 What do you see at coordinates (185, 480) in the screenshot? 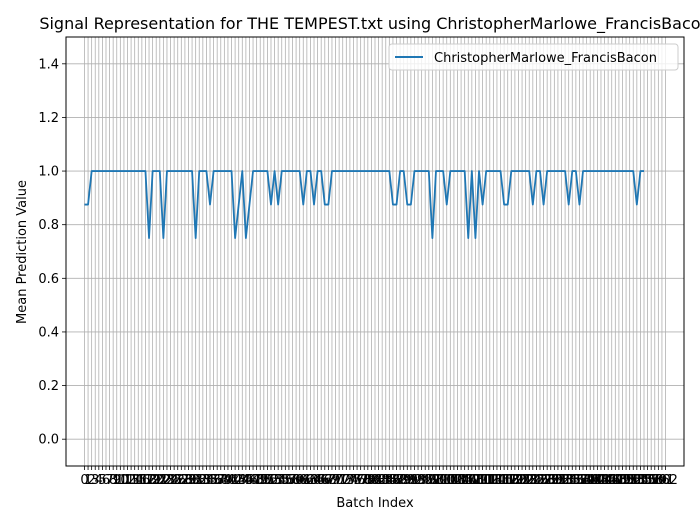
I see `x-tick-label: 28` at bounding box center [185, 480].